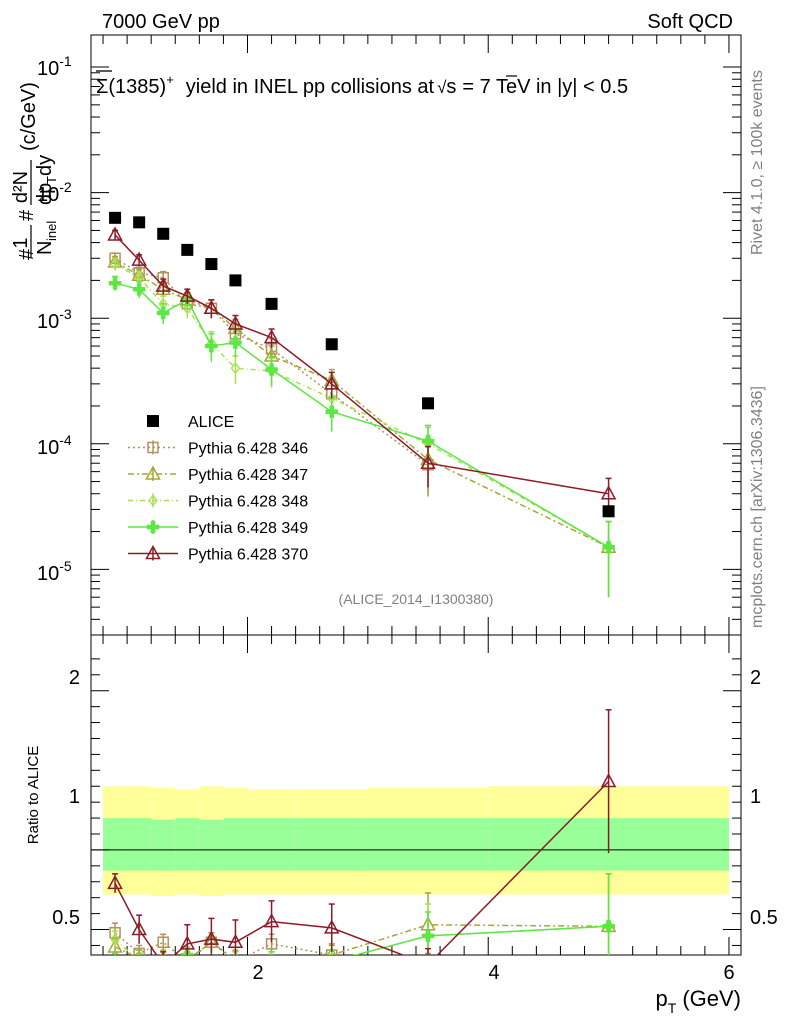 Image resolution: width=786 pixels, height=1024 pixels. Describe the element at coordinates (248, 528) in the screenshot. I see `legend-label-p349: Pythia 6.428 349` at that location.